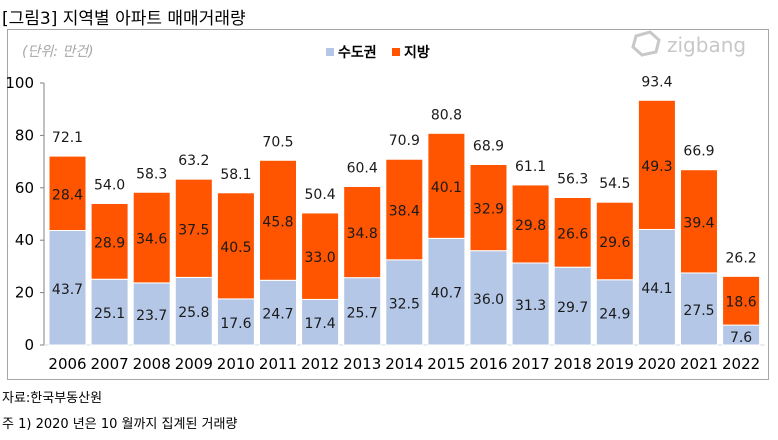 This screenshot has height=440, width=778. I want to click on value-label: 26.6, so click(572, 234).